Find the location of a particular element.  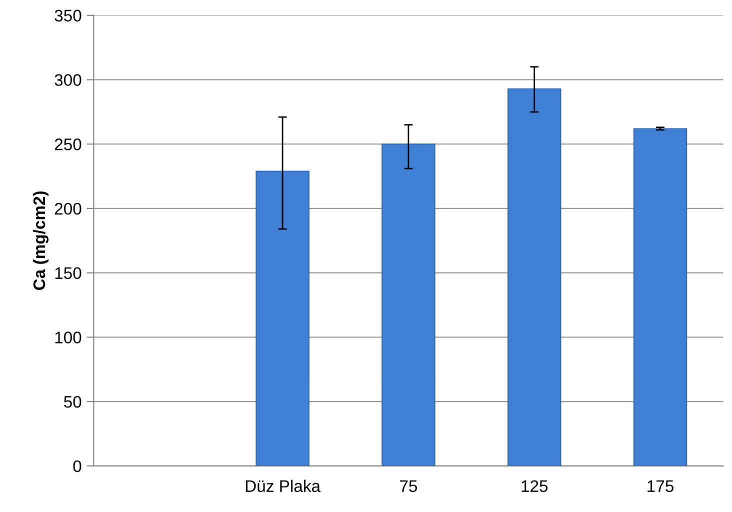

y-tick-label: 250 is located at coordinates (68, 144).